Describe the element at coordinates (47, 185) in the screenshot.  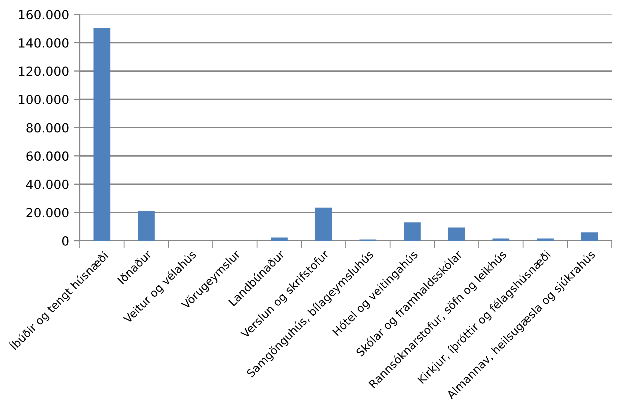
I see `y-tick-label: 40.000` at that location.